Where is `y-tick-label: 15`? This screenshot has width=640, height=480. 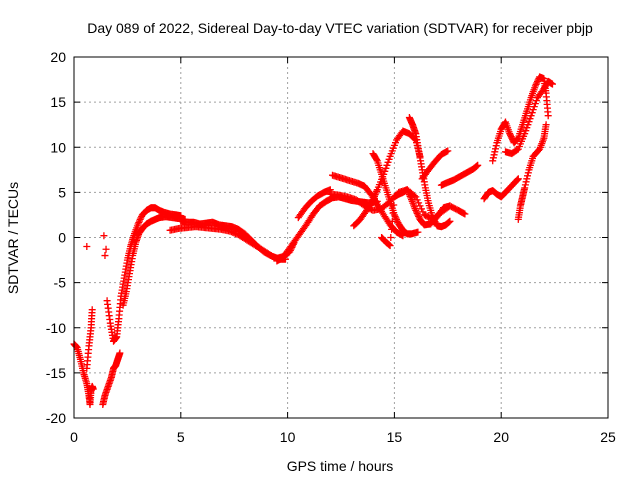 y-tick-label: 15 is located at coordinates (58, 102).